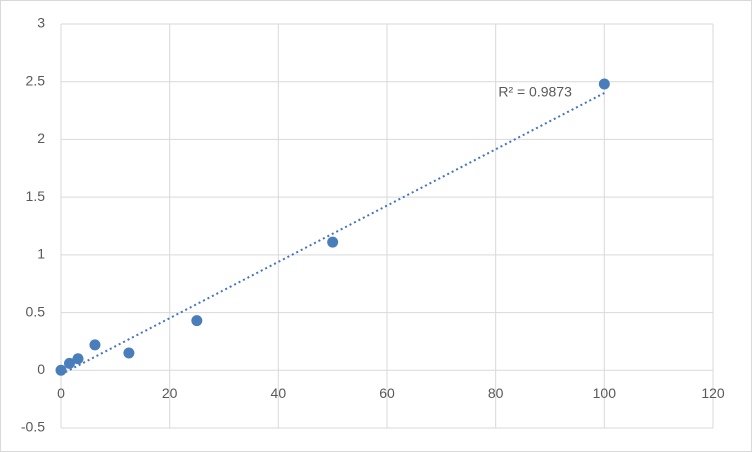  What do you see at coordinates (36, 80) in the screenshot?
I see `y-tick-label: 2.5` at bounding box center [36, 80].